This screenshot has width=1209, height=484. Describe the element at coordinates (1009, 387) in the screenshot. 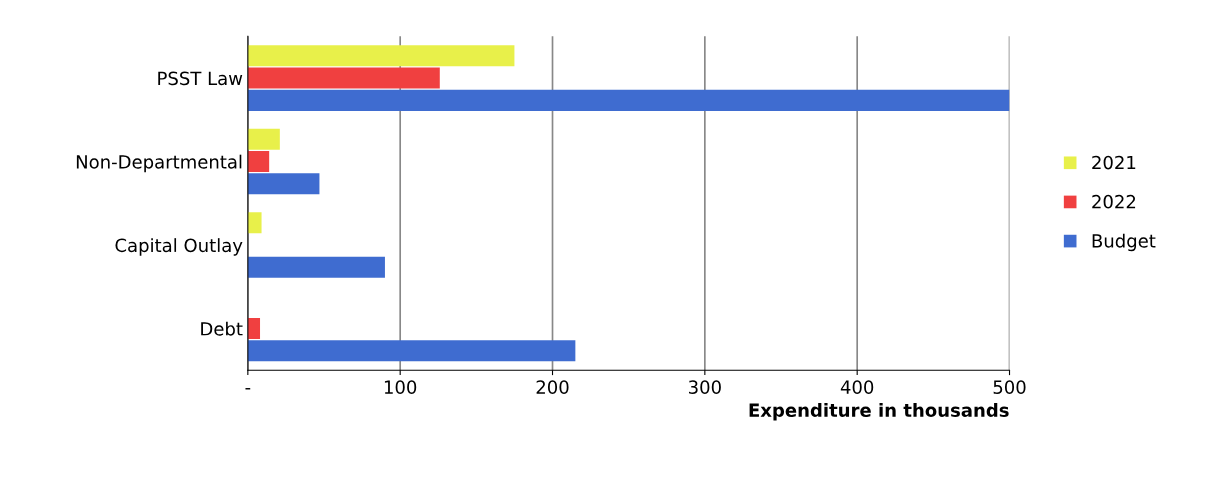

I see `x-tick-label: 500` at that location.